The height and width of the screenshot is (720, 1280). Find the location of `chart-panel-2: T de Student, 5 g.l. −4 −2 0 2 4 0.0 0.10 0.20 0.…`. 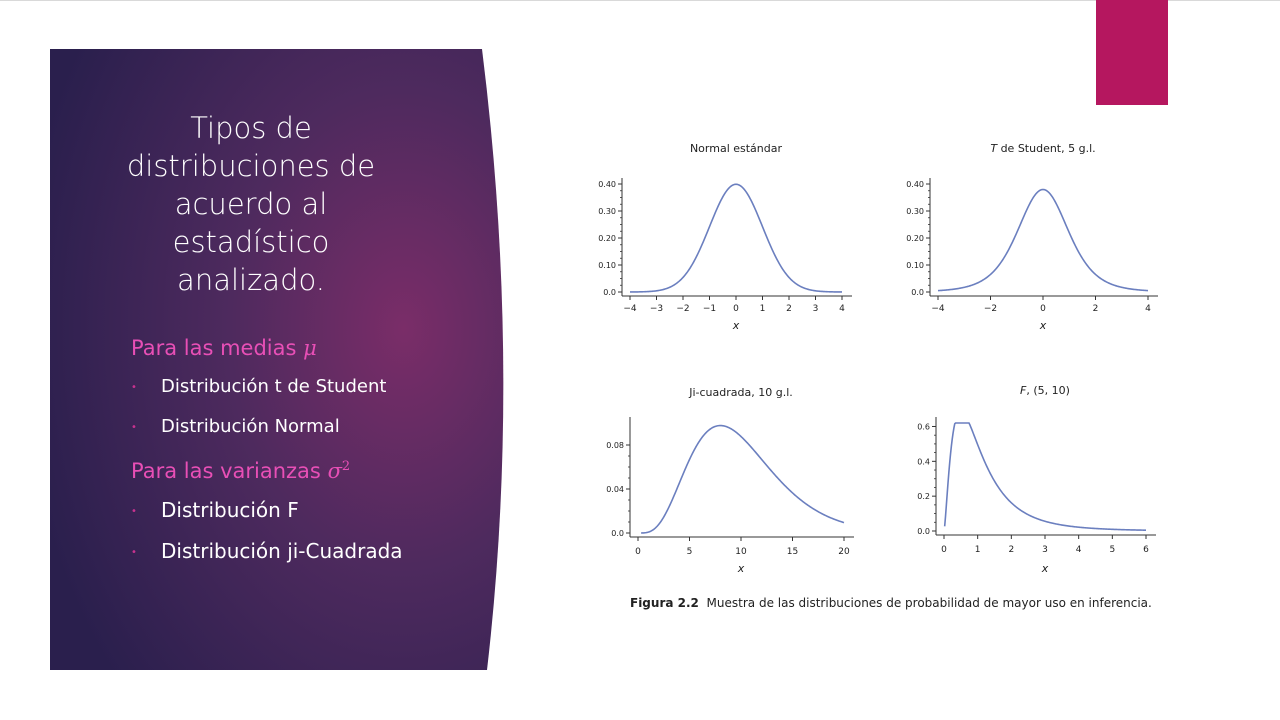

chart-panel-2: T de Student, 5 g.l. −4 −2 0 2 4 0.0 0.10 0.20 0.… is located at coordinates (1032, 237).